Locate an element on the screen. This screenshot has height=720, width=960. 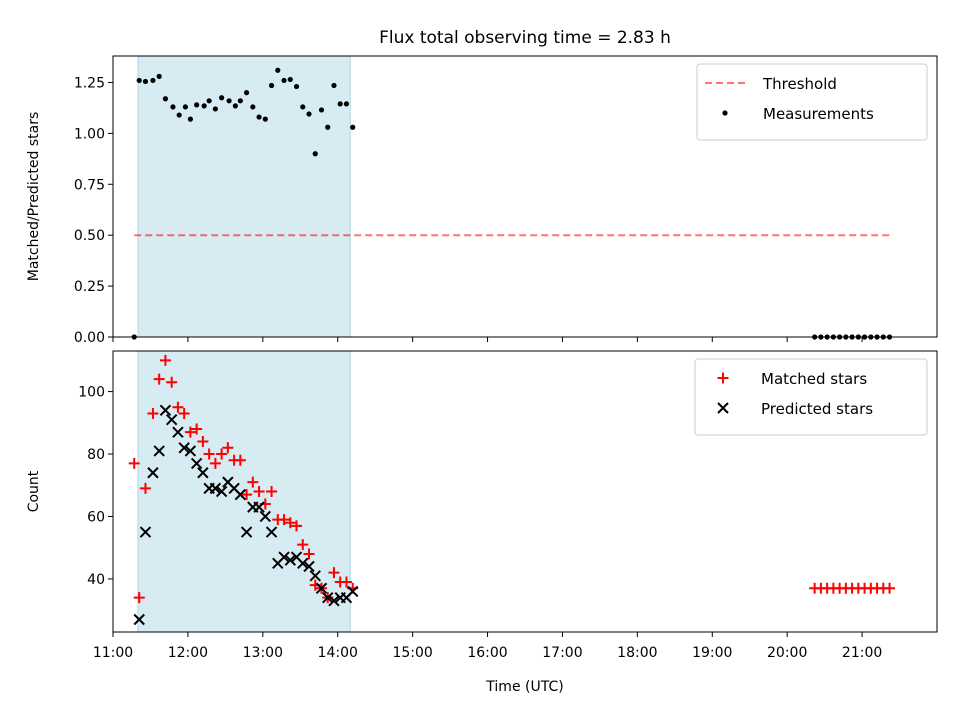
y-tick-label: 80 is located at coordinates (96, 455).